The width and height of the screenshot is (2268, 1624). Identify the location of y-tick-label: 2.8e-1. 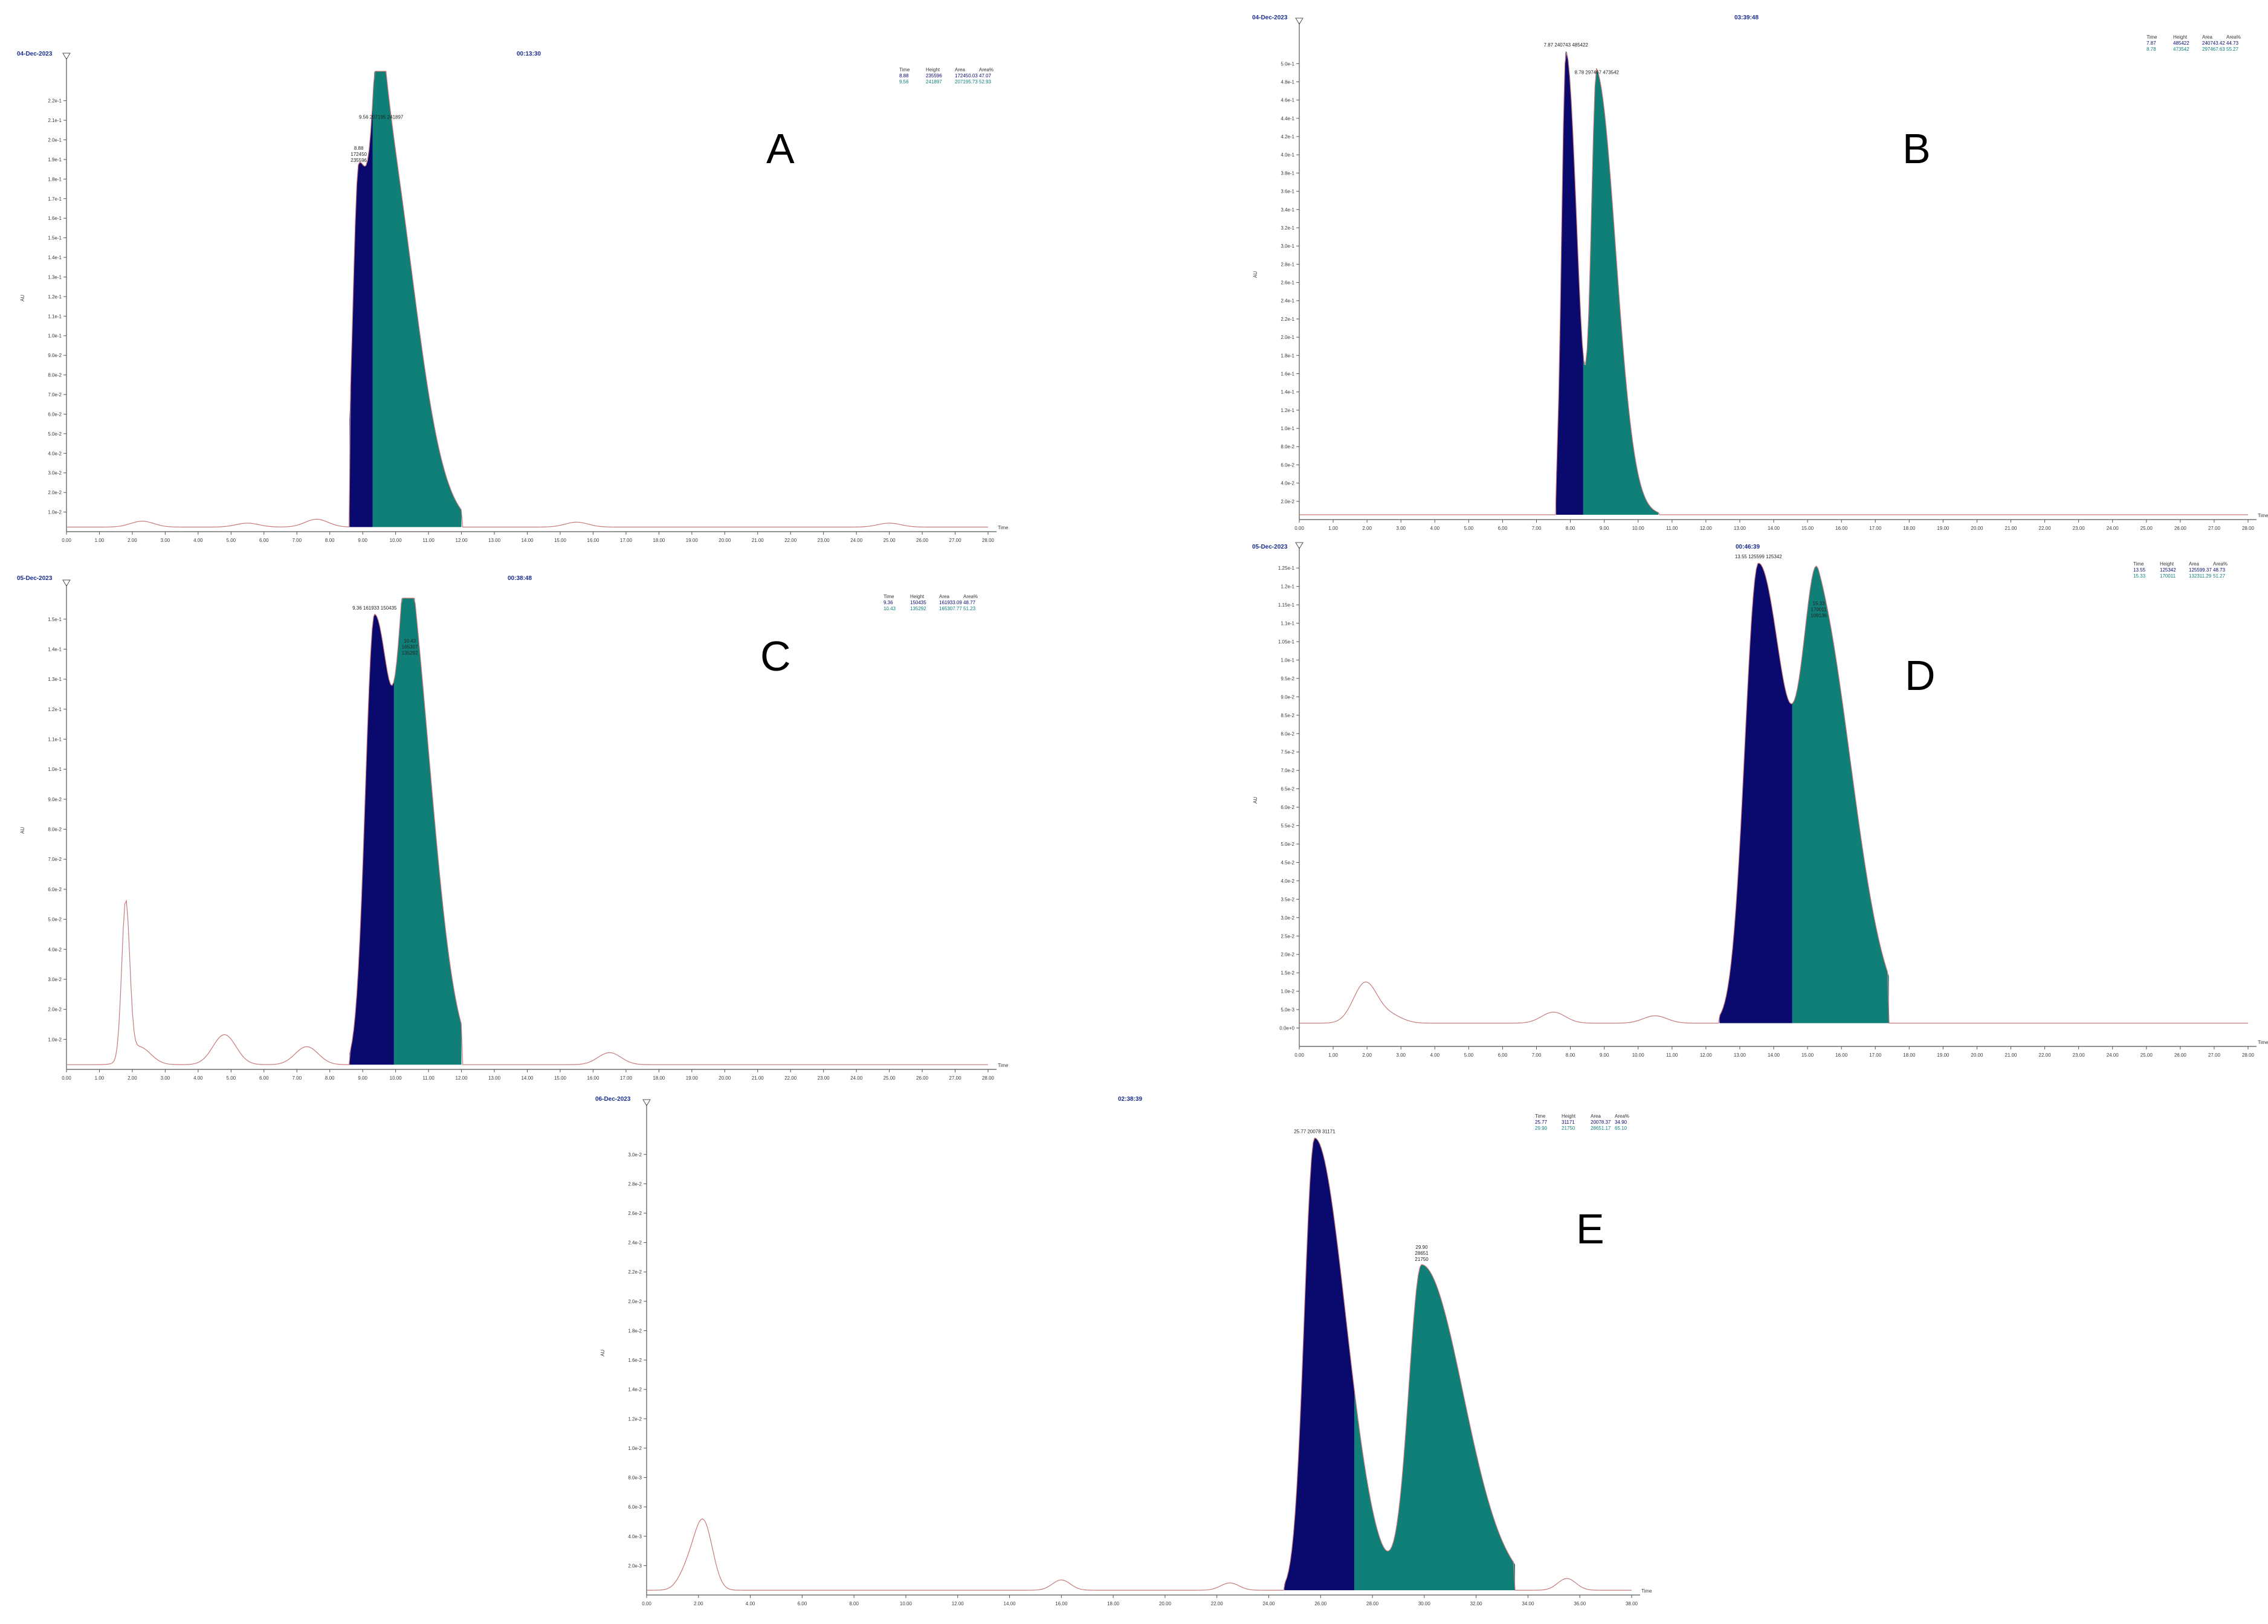
(1287, 264).